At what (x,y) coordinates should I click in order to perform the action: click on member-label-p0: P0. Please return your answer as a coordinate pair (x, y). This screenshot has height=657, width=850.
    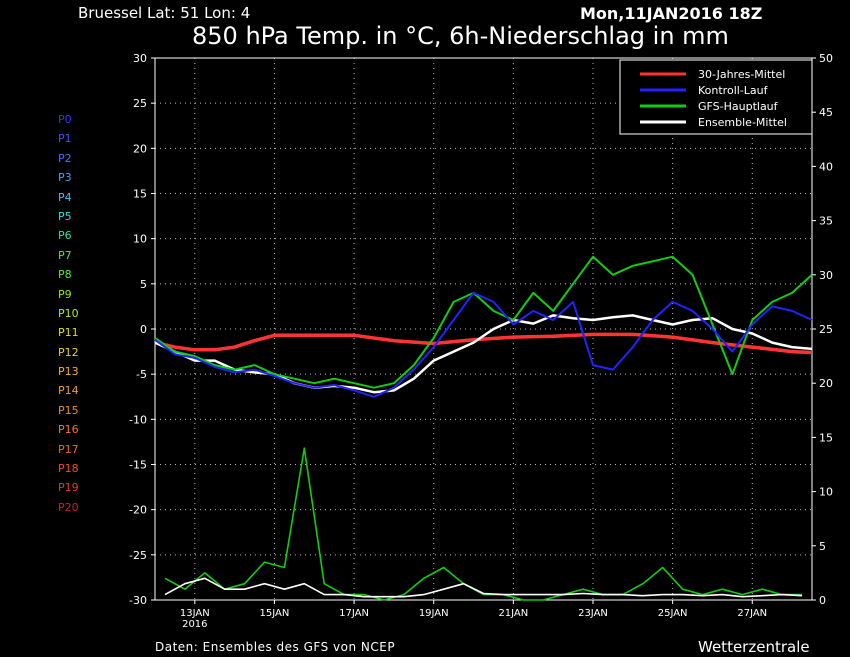
    Looking at the image, I should click on (65, 119).